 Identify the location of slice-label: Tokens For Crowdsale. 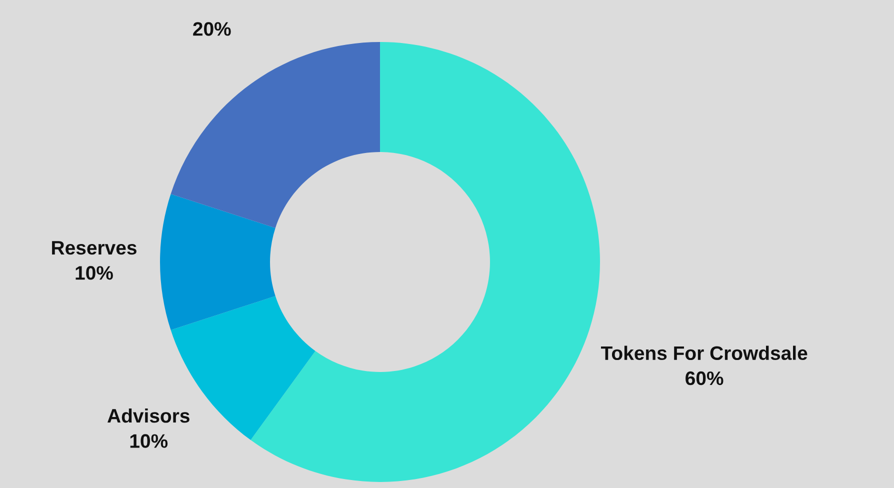
(704, 353).